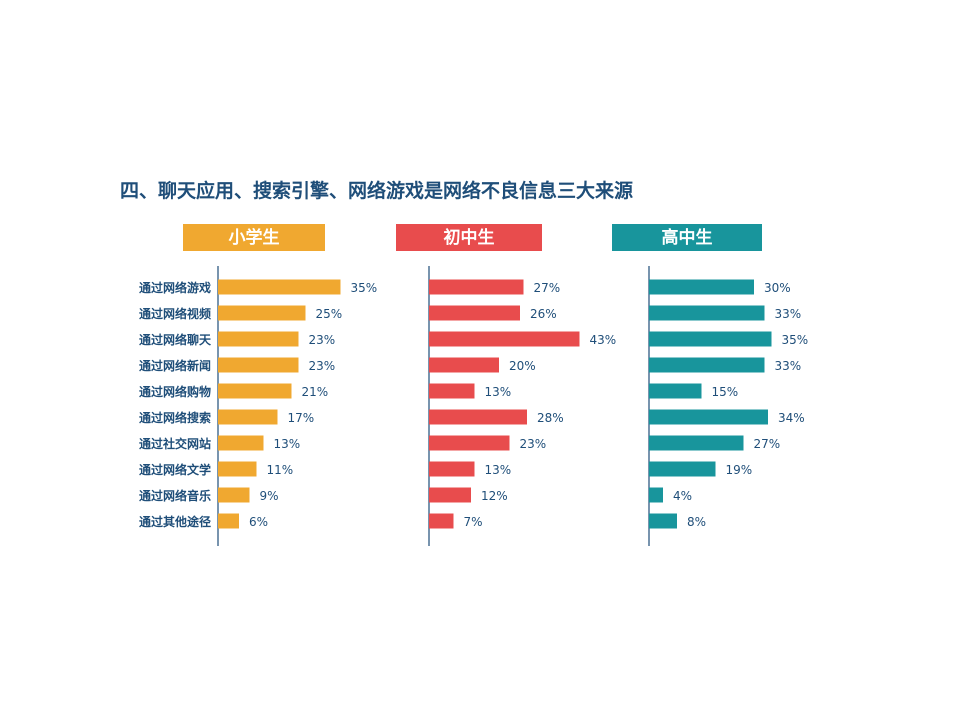 Image resolution: width=960 pixels, height=720 pixels. What do you see at coordinates (682, 496) in the screenshot?
I see `value-label: 4%` at bounding box center [682, 496].